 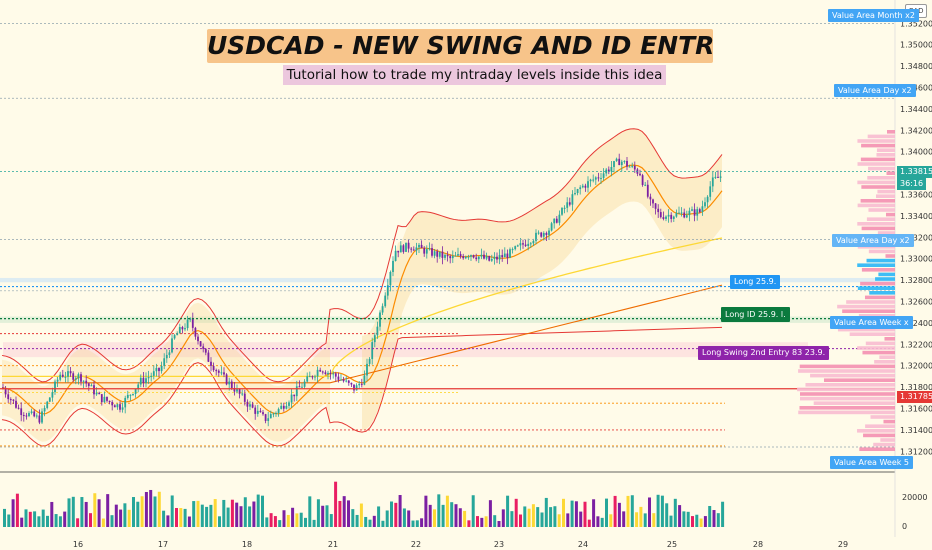 What do you see at coordinates (333, 544) in the screenshot?
I see `x-tick-label: 21` at bounding box center [333, 544].